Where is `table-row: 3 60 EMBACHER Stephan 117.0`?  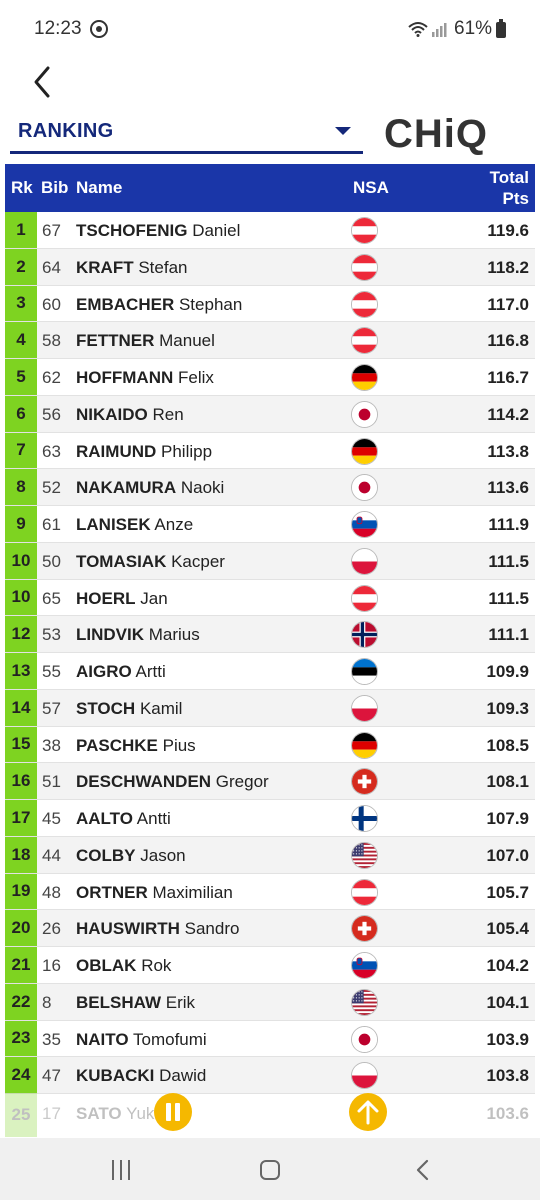 table-row: 3 60 EMBACHER Stephan 117.0 is located at coordinates (270, 304).